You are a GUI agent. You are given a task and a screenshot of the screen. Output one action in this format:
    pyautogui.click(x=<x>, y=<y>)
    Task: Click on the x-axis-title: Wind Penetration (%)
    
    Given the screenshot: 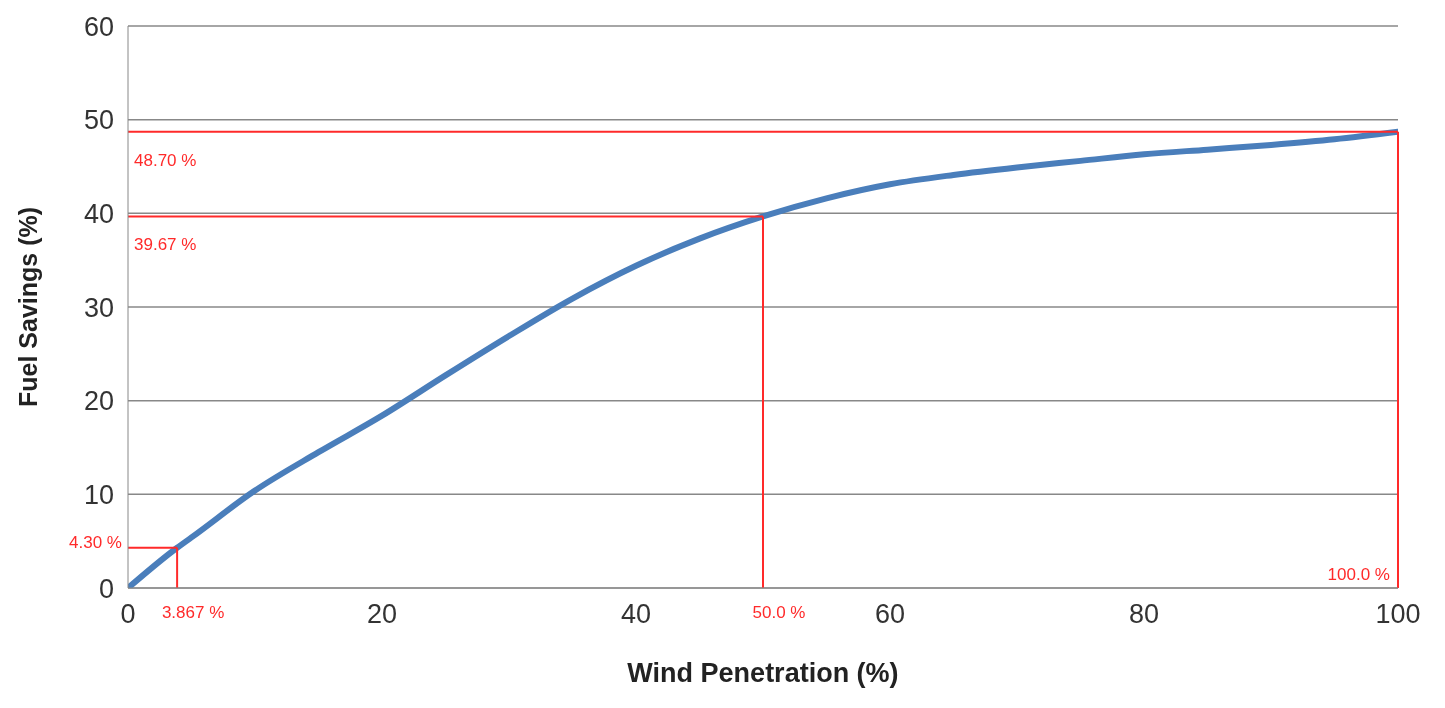 What is the action you would take?
    pyautogui.click(x=763, y=673)
    